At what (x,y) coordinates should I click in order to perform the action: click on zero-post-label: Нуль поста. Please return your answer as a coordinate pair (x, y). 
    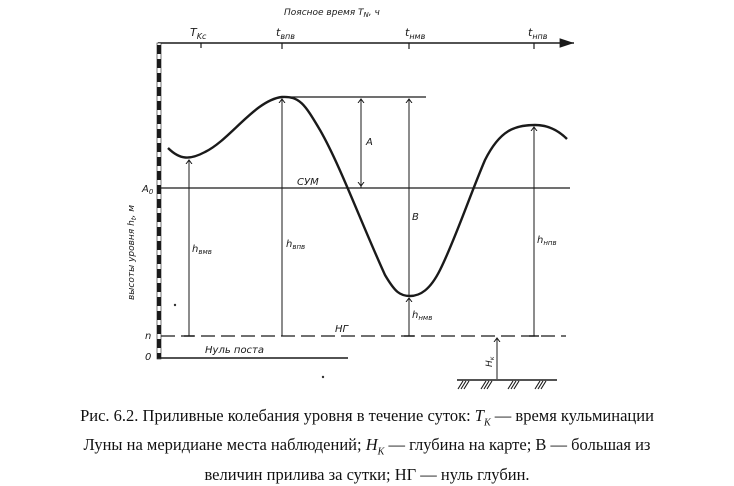
    Looking at the image, I should click on (234, 350).